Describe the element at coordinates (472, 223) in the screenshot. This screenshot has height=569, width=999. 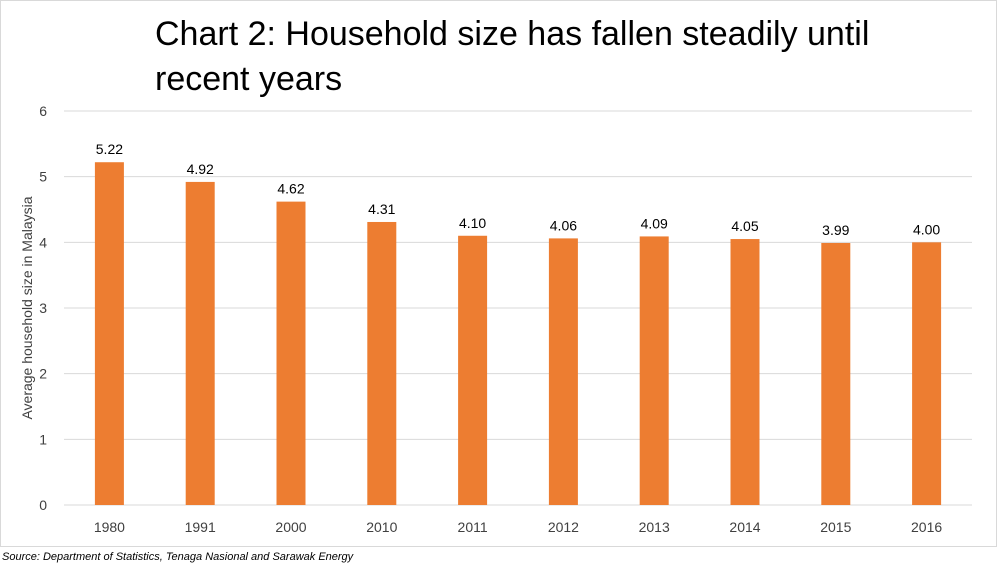
I see `data-label-2011: 4.10` at that location.